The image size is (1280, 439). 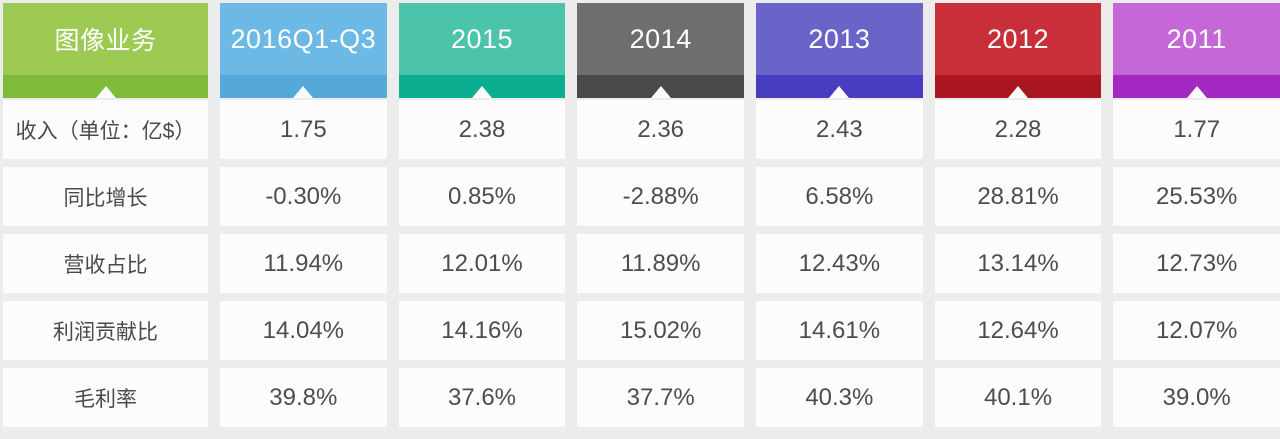 I want to click on column-header-2014: 2014, so click(x=661, y=50).